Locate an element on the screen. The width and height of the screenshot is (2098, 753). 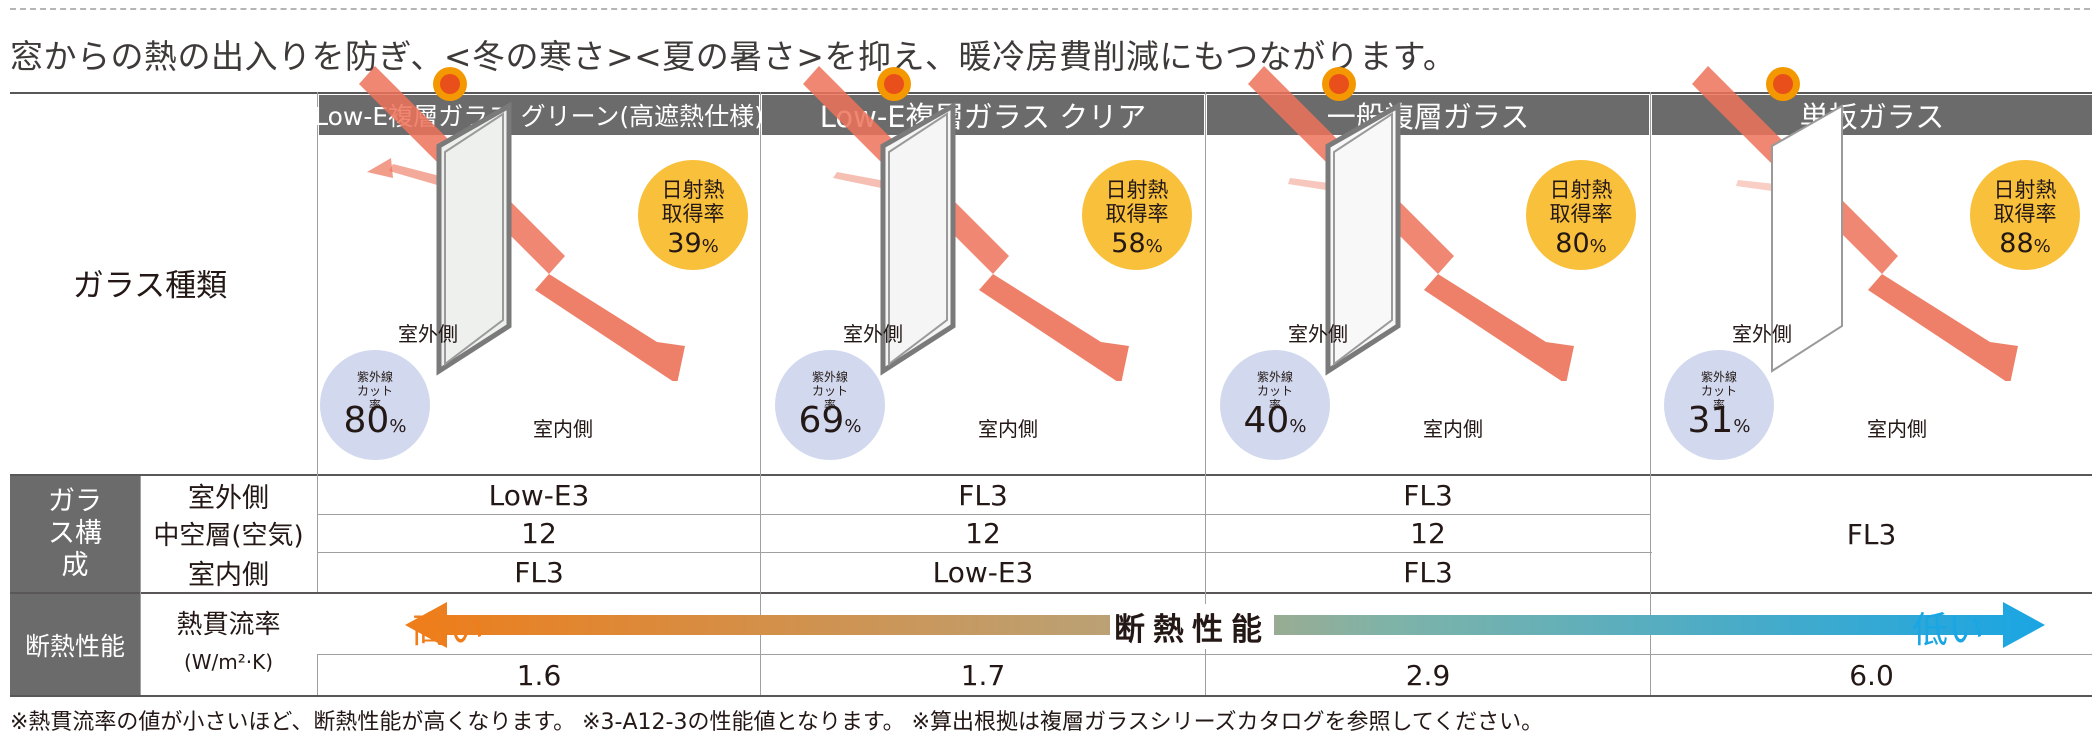
high-label: 高い is located at coordinates (448, 630).